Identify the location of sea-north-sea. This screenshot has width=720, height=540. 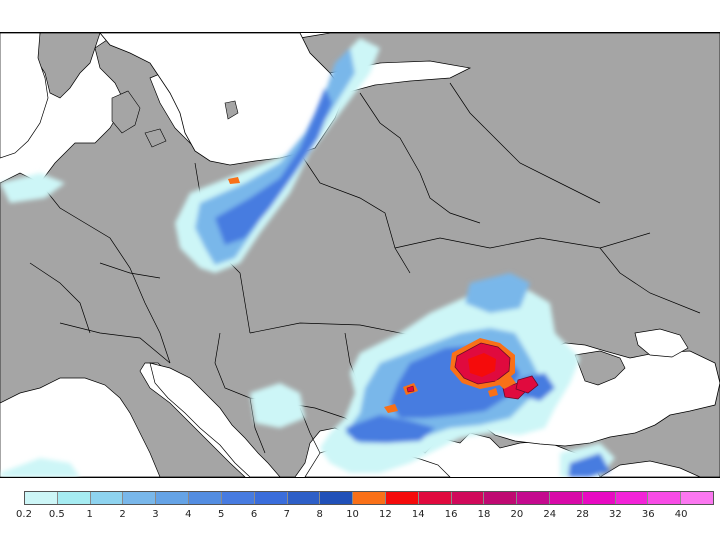
(24, 96).